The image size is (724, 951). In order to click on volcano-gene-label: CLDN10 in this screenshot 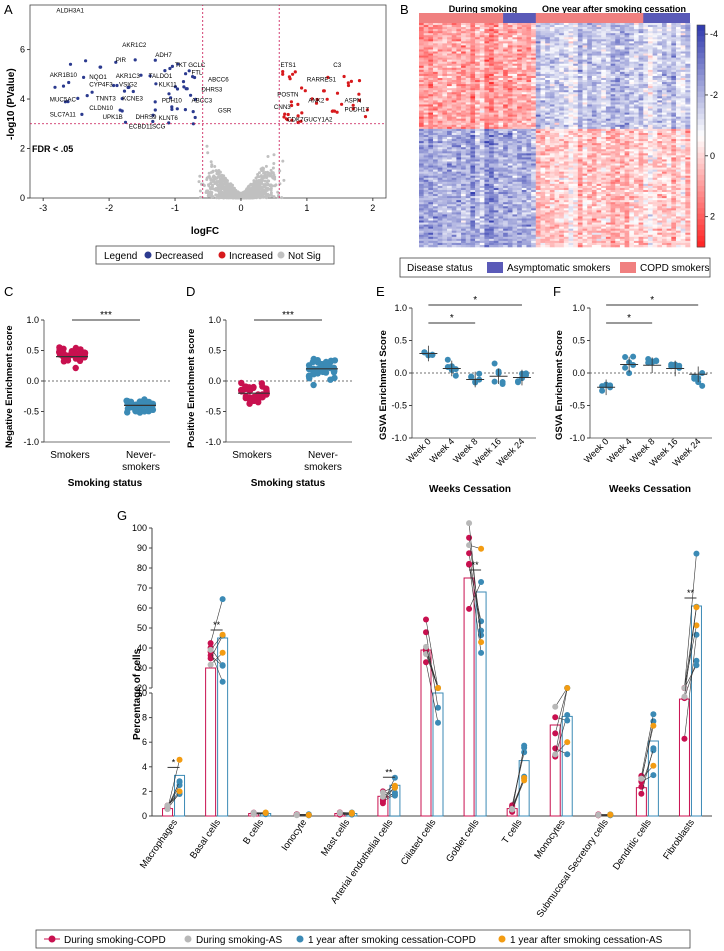, I will do `click(101, 108)`.